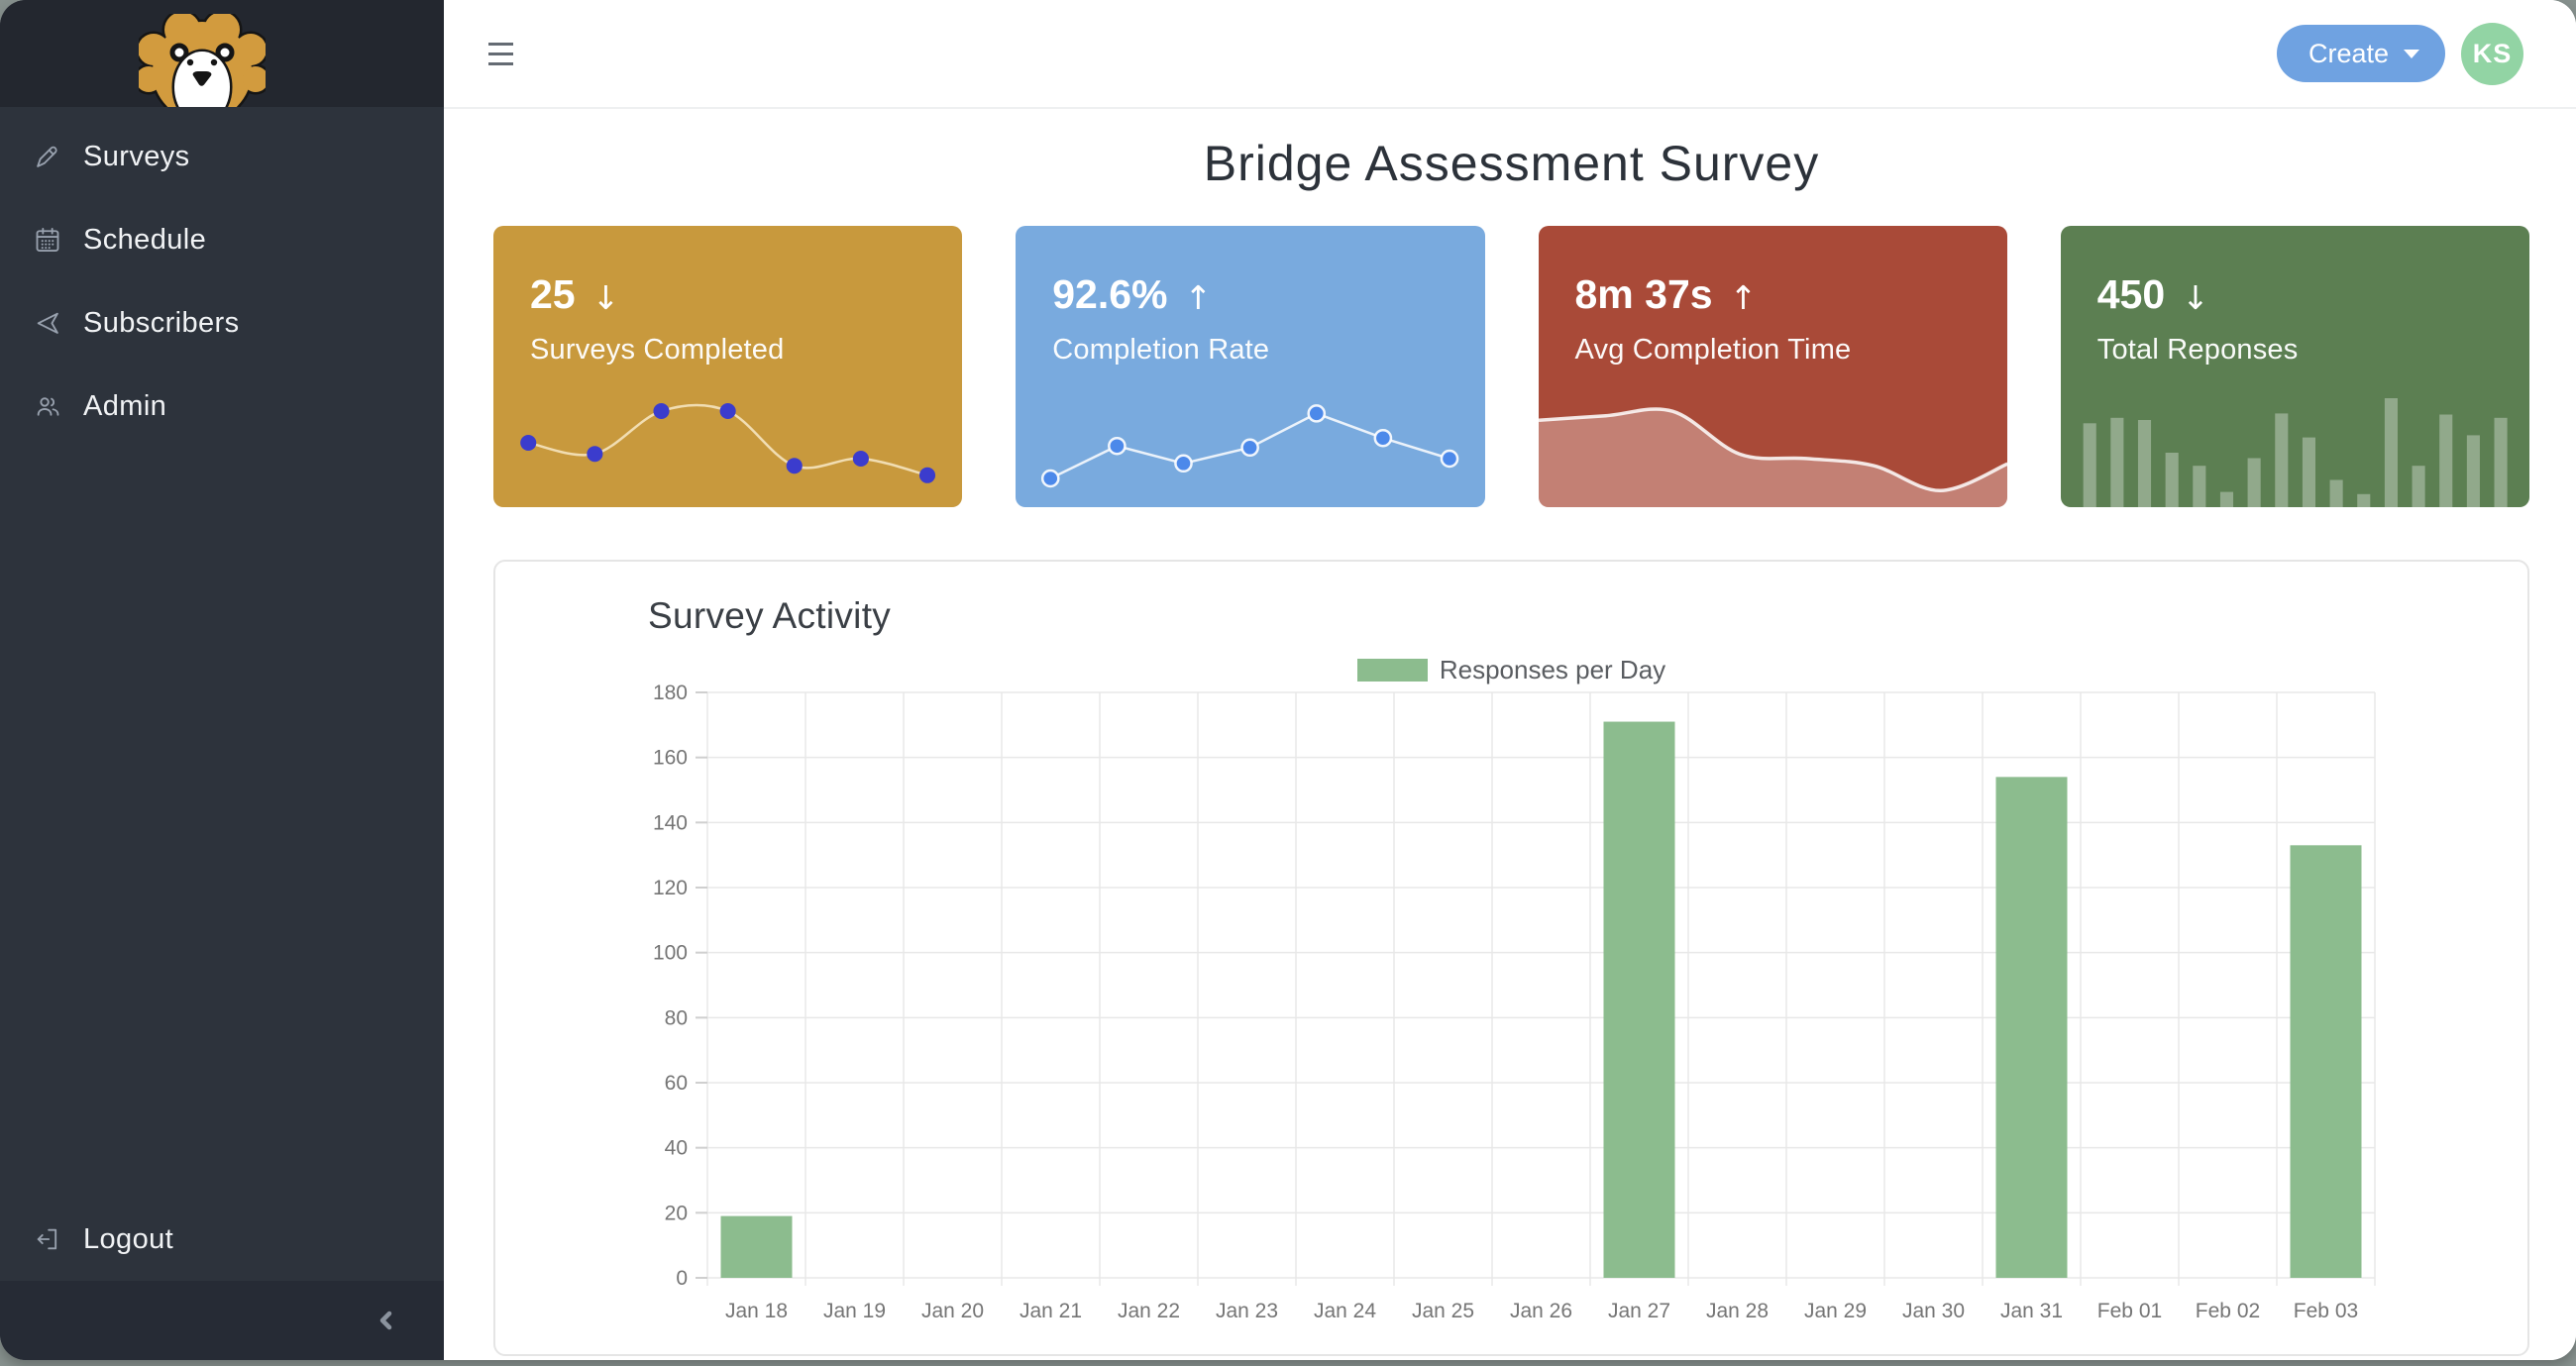  What do you see at coordinates (2032, 1311) in the screenshot?
I see `svg-text: Jan 31` at bounding box center [2032, 1311].